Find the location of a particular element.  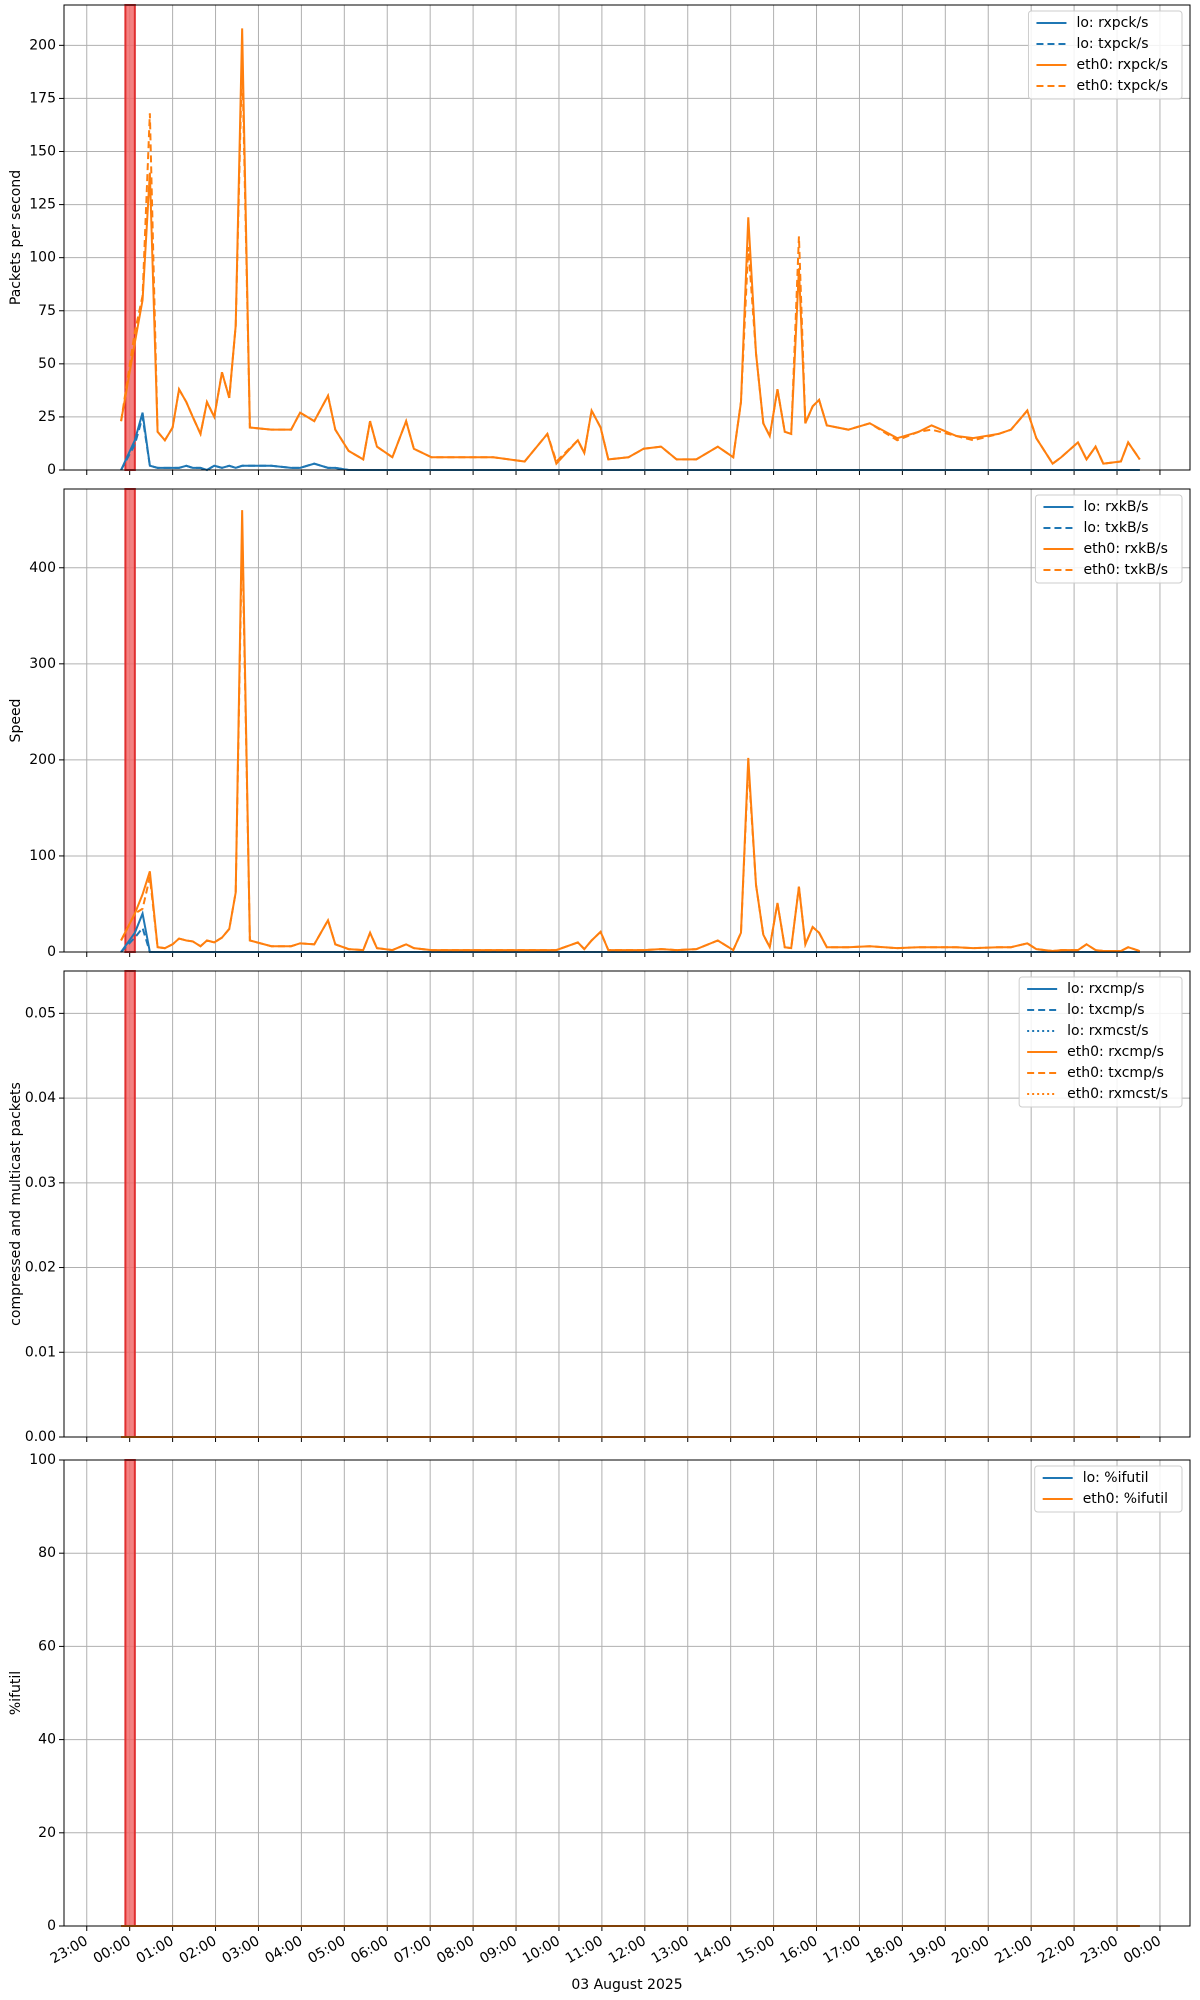

y-tick-label: 50 is located at coordinates (47, 364).